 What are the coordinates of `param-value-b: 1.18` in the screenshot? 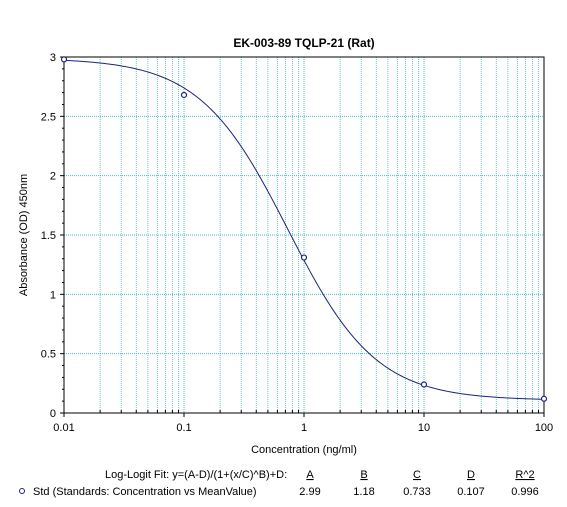 It's located at (363, 492).